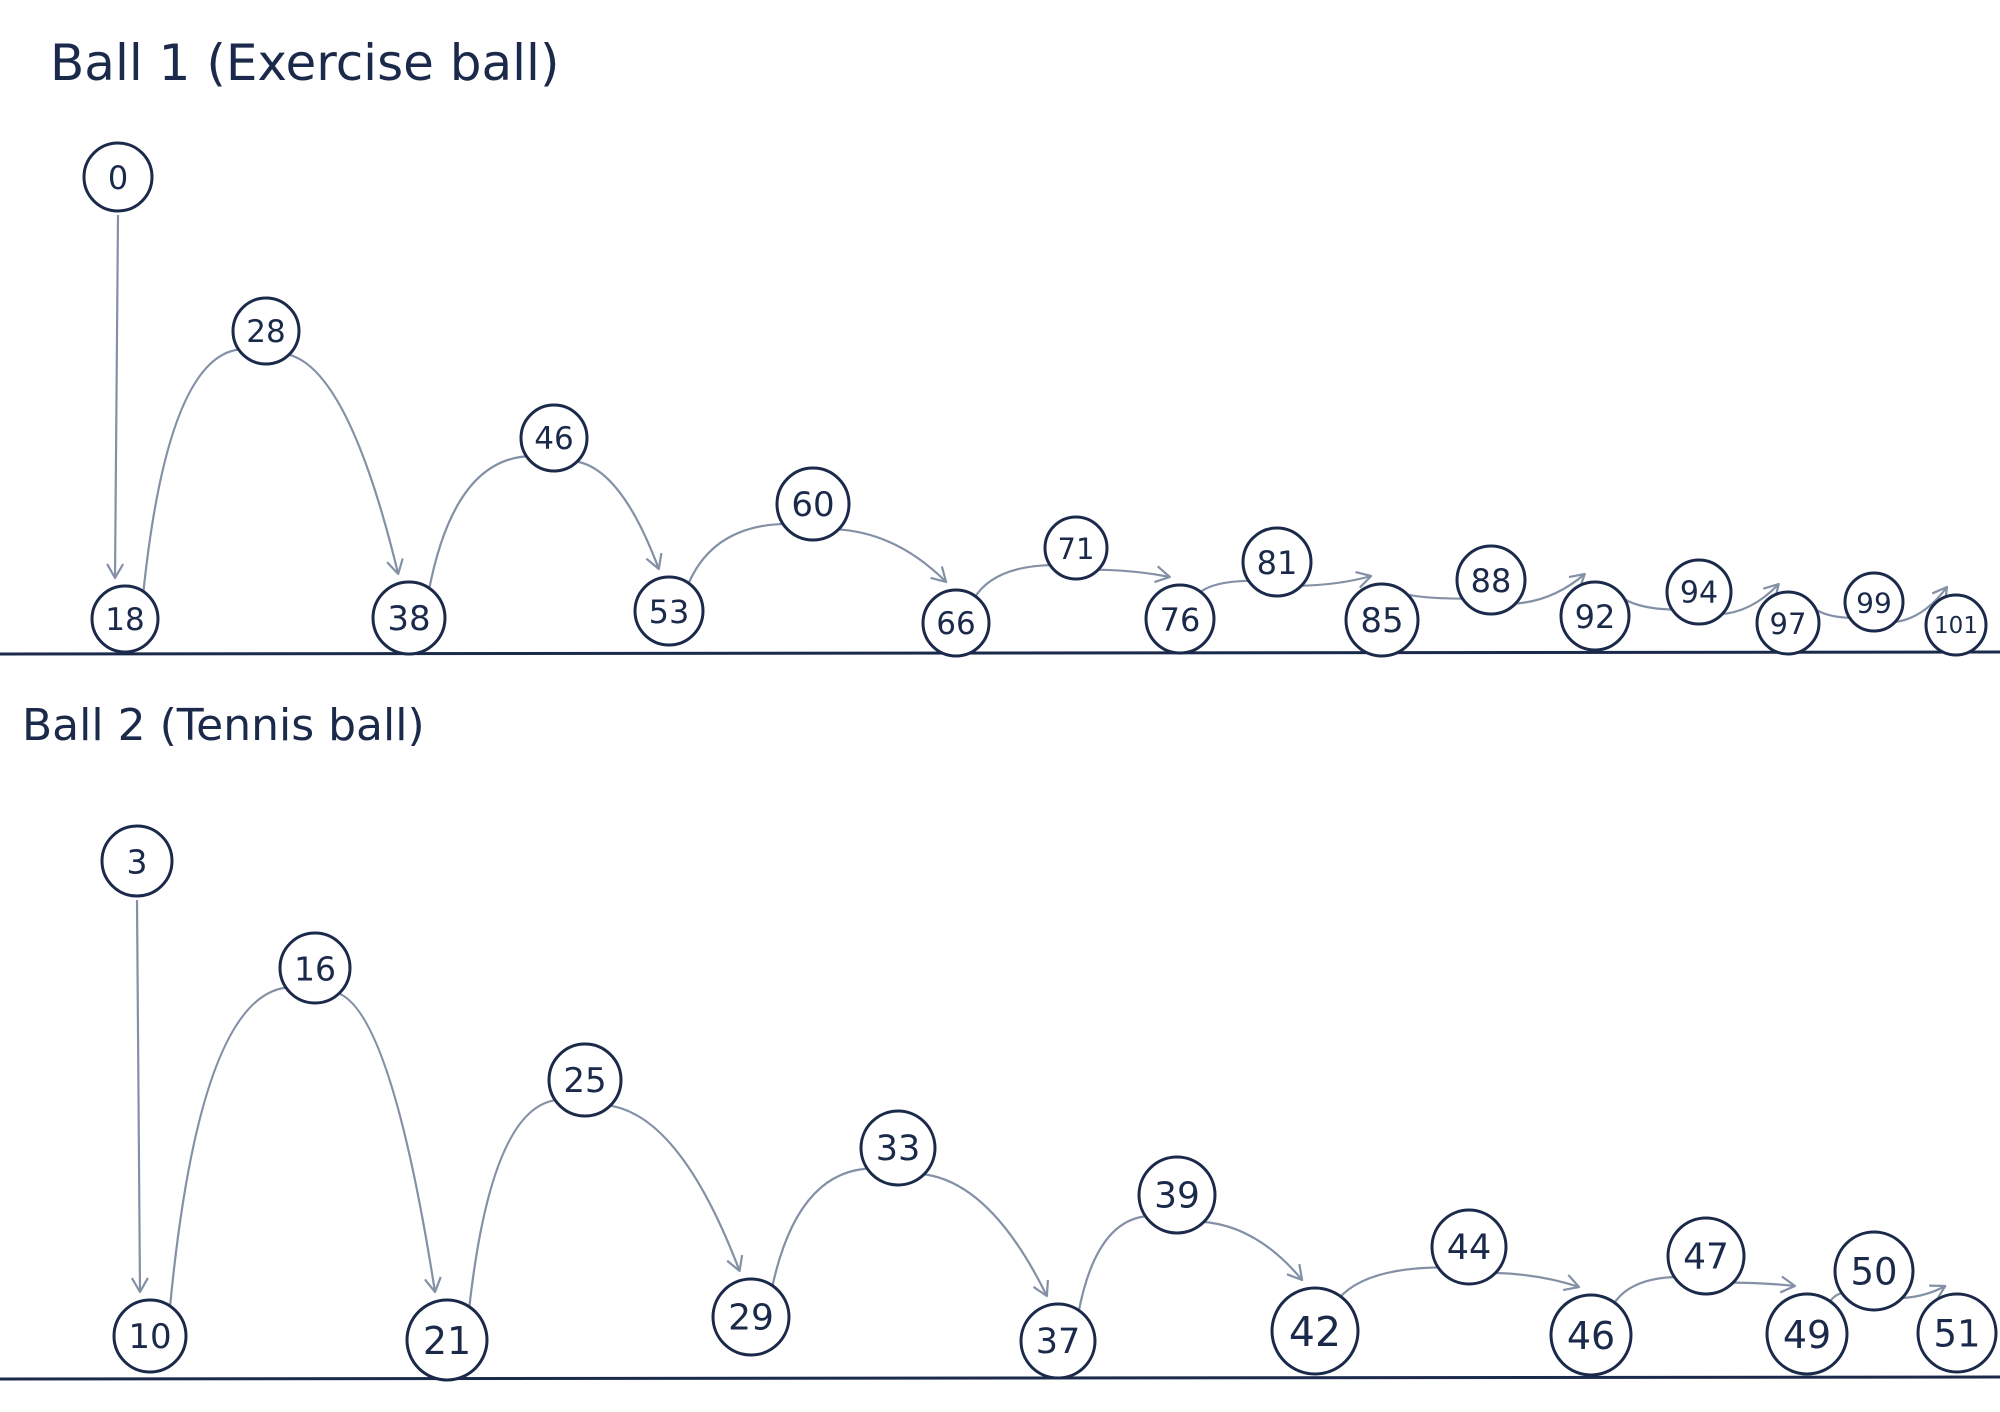 The width and height of the screenshot is (2000, 1412). I want to click on ball2-frame-10: 42, so click(1315, 1331).